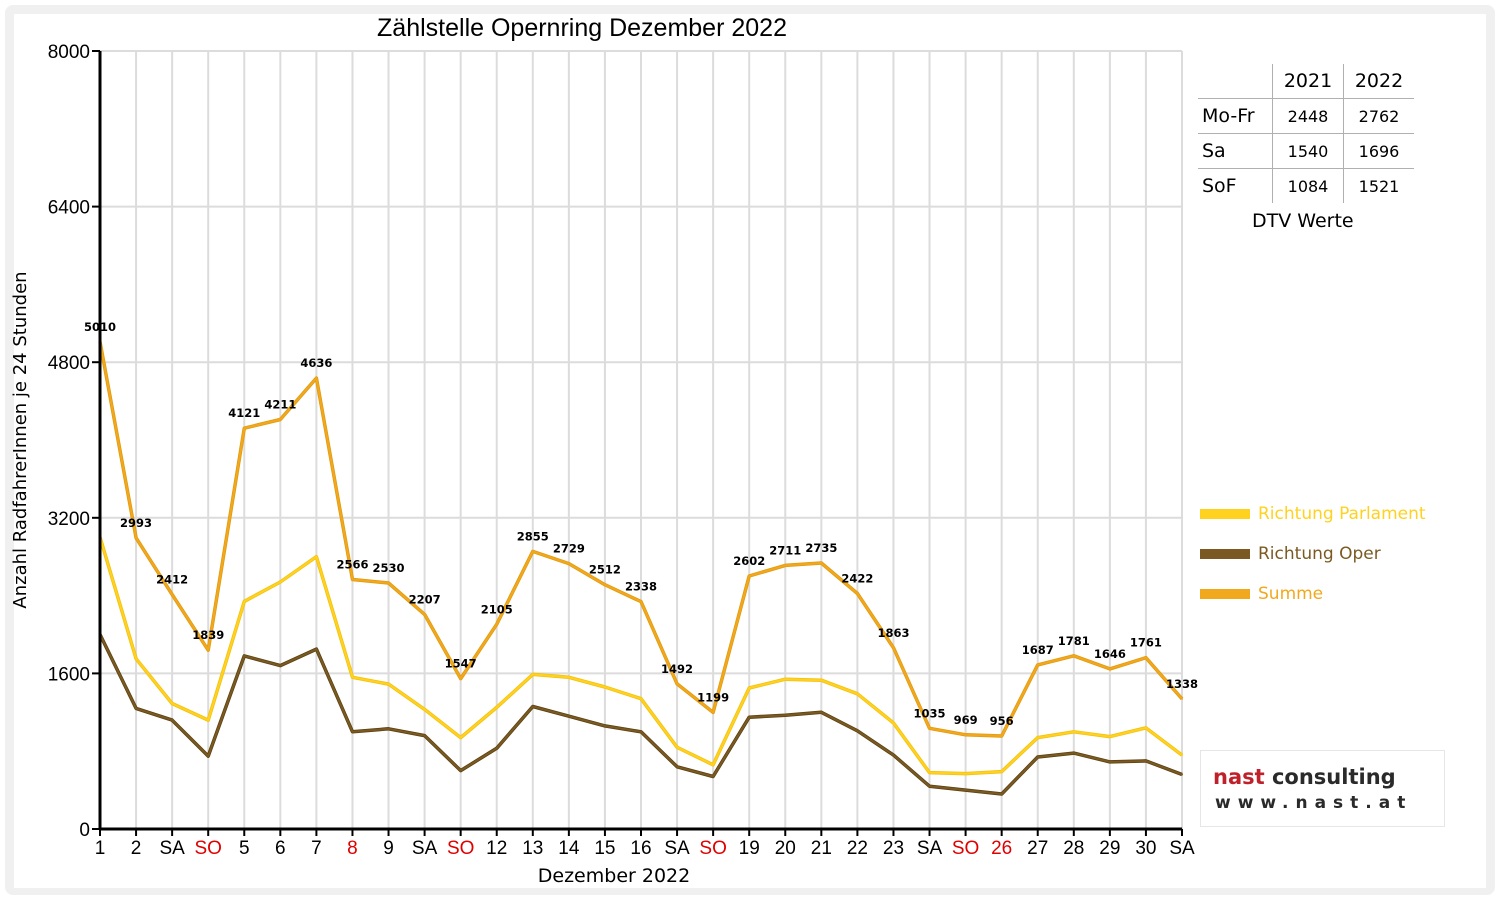  Describe the element at coordinates (1235, 151) in the screenshot. I see `dtv-row-label: Sa` at that location.